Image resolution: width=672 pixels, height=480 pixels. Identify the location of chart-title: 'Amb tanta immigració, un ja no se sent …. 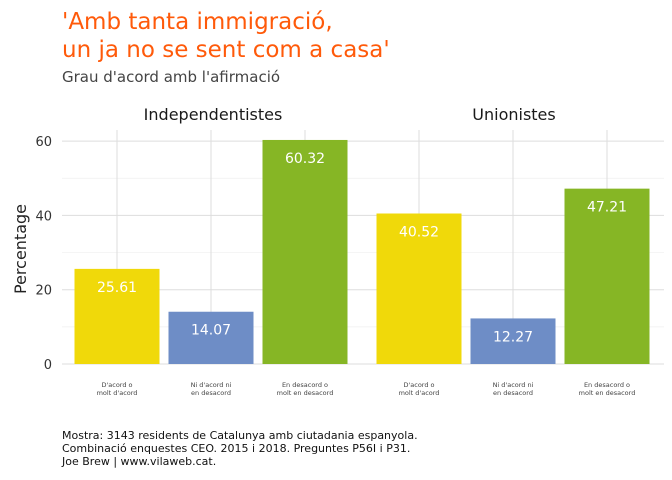
(226, 36).